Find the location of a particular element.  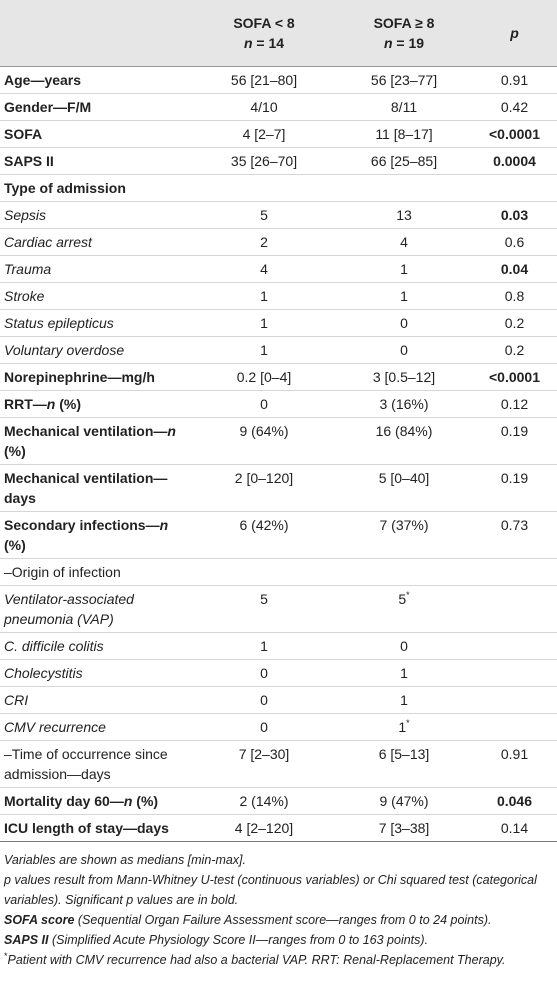

table-row: Gender—F/M 4/10 8/11 0.42 is located at coordinates (278, 107).